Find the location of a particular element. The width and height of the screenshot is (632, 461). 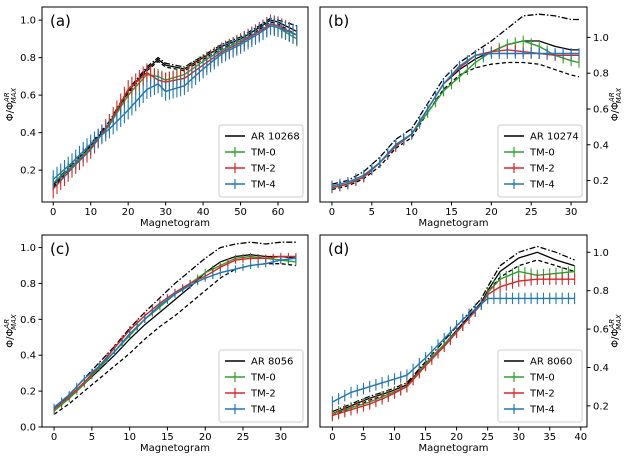

panel-label: (c) is located at coordinates (60, 249).